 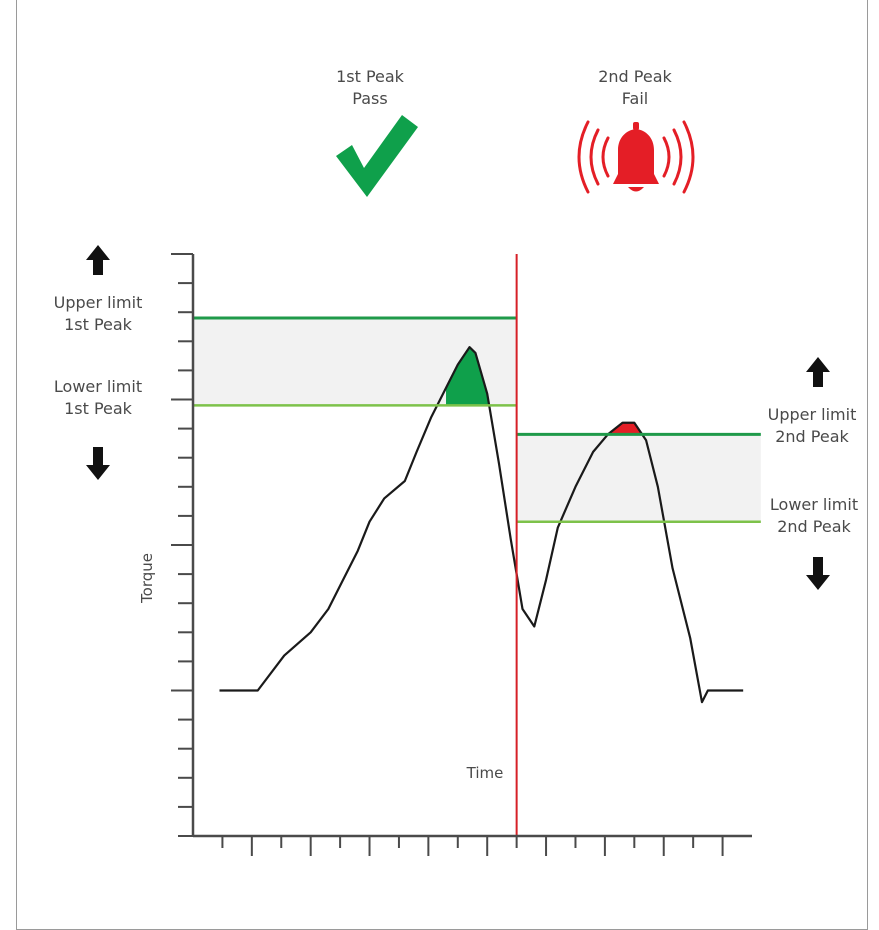 I want to click on peak1-header: 1st Peak Pass, so click(x=370, y=88).